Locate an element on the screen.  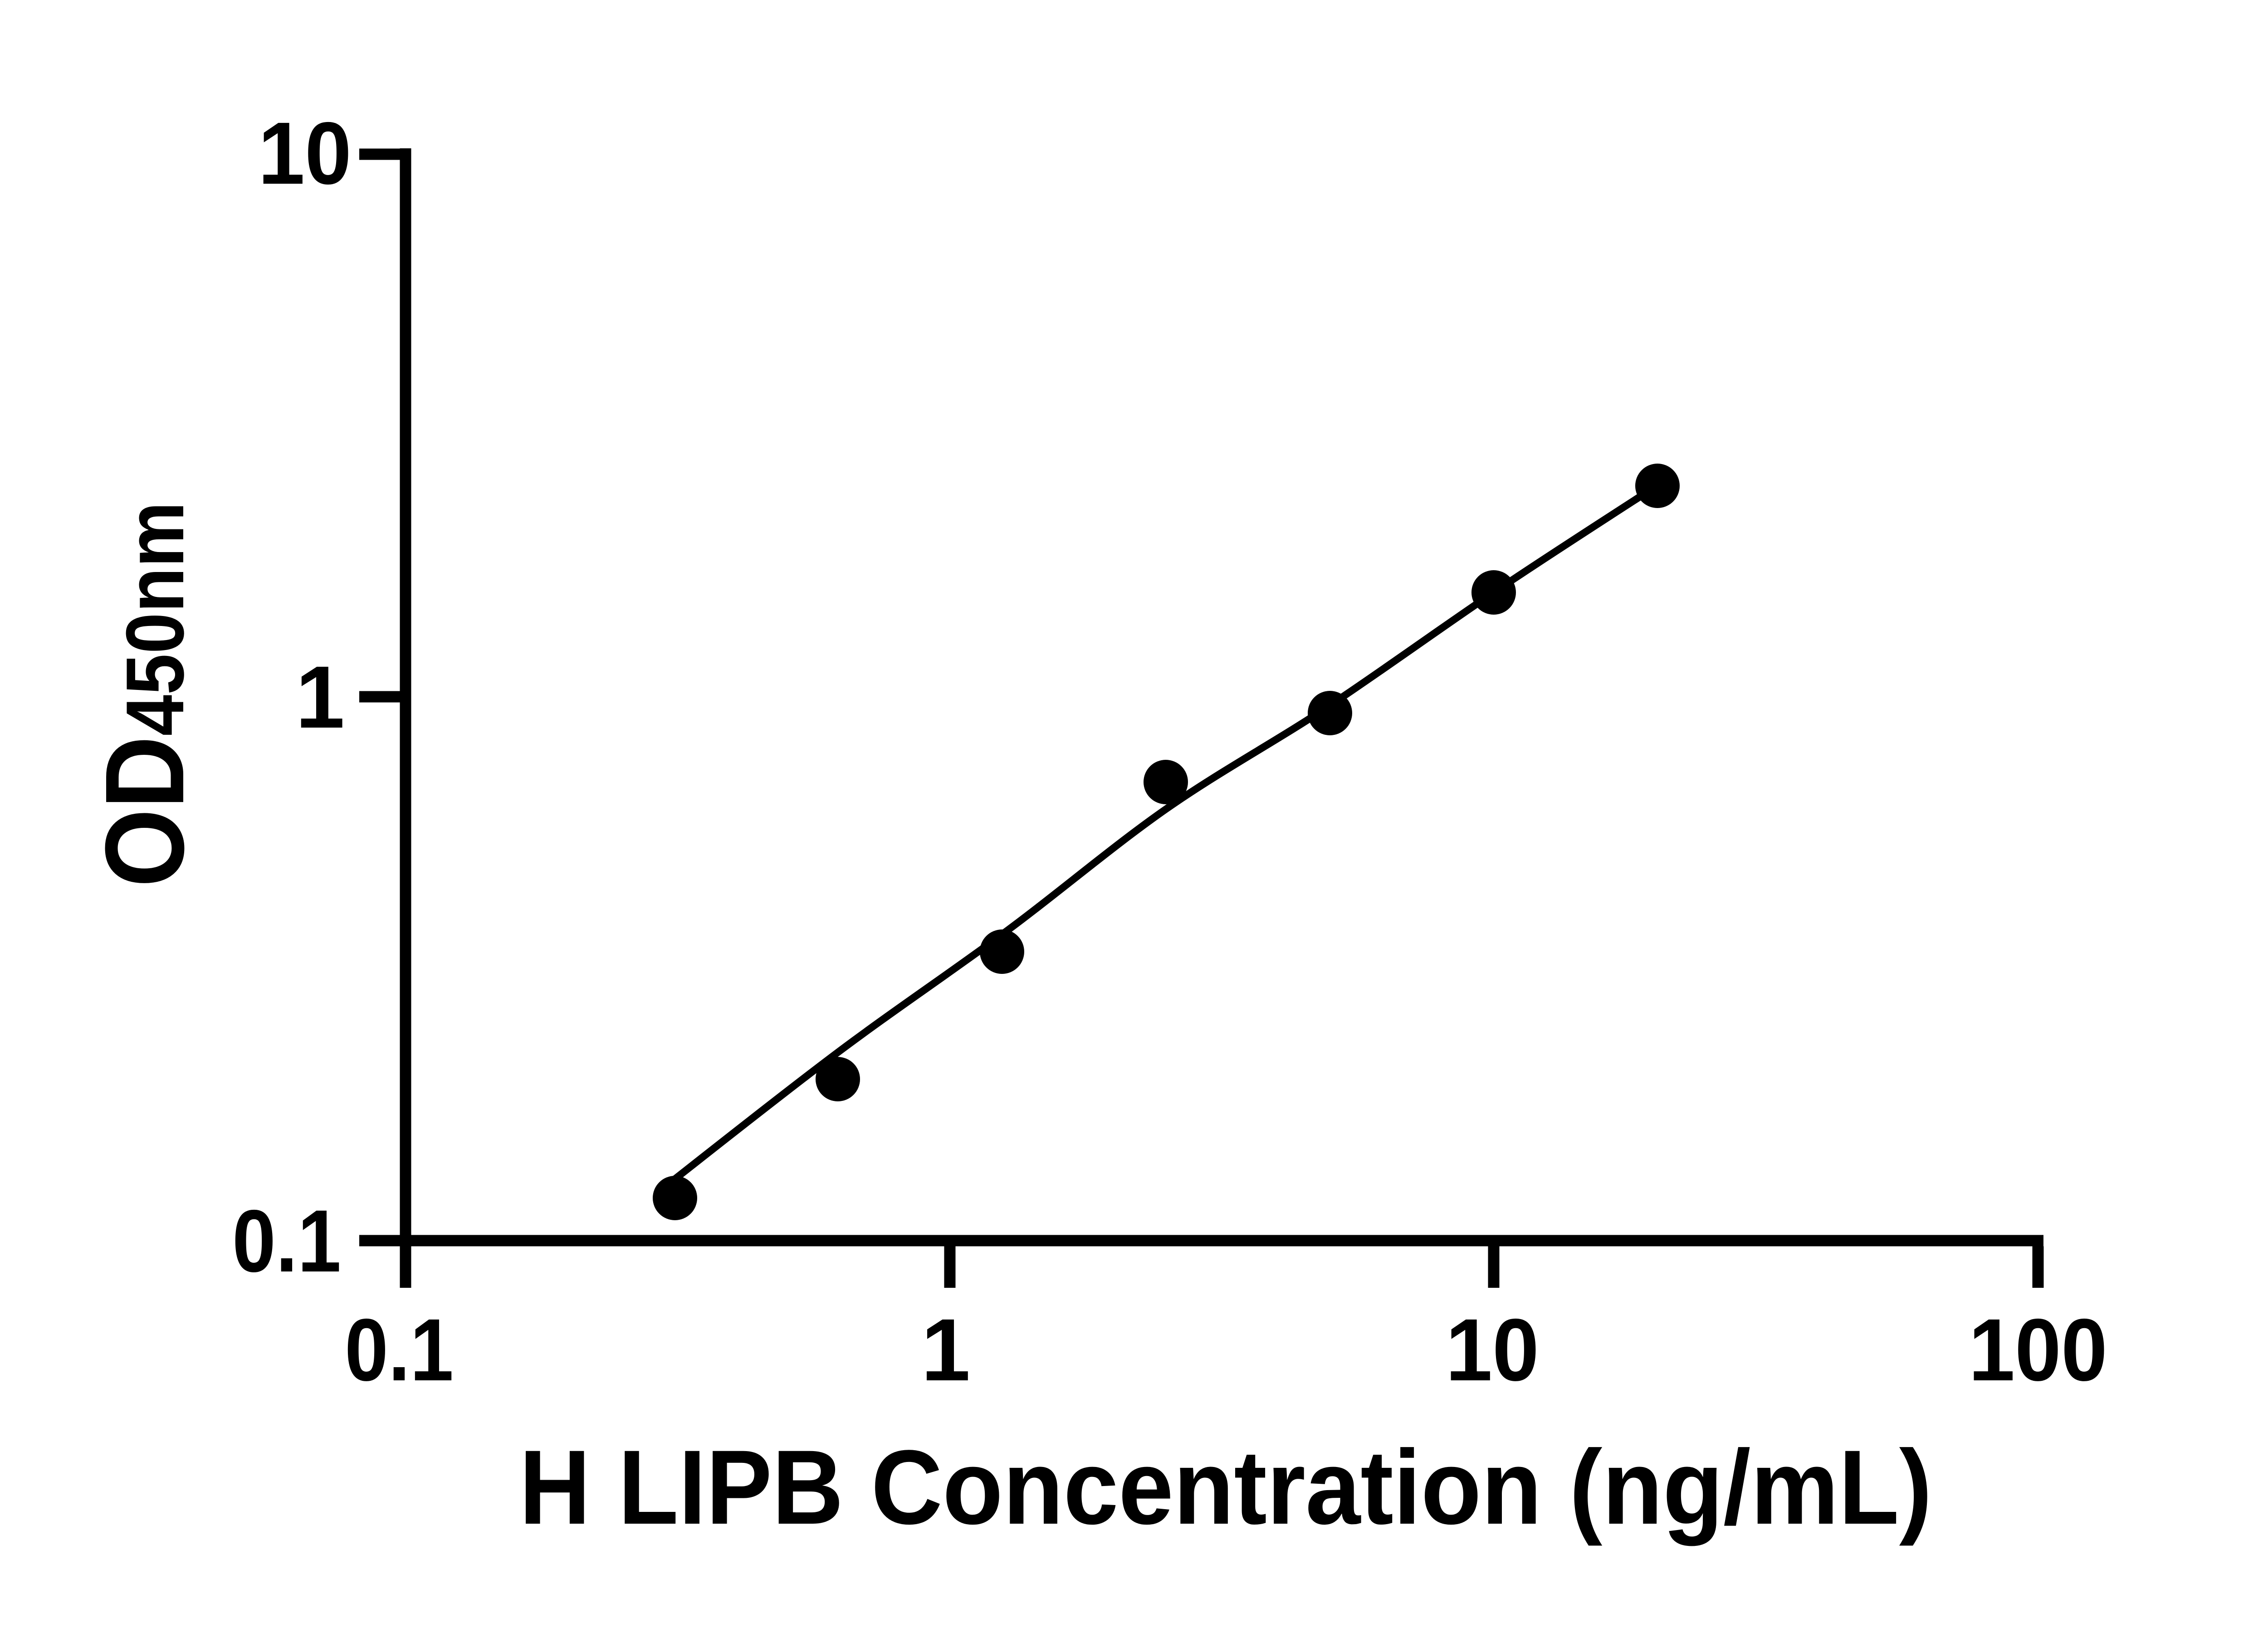
svg-text: 100 is located at coordinates (2038, 1350).